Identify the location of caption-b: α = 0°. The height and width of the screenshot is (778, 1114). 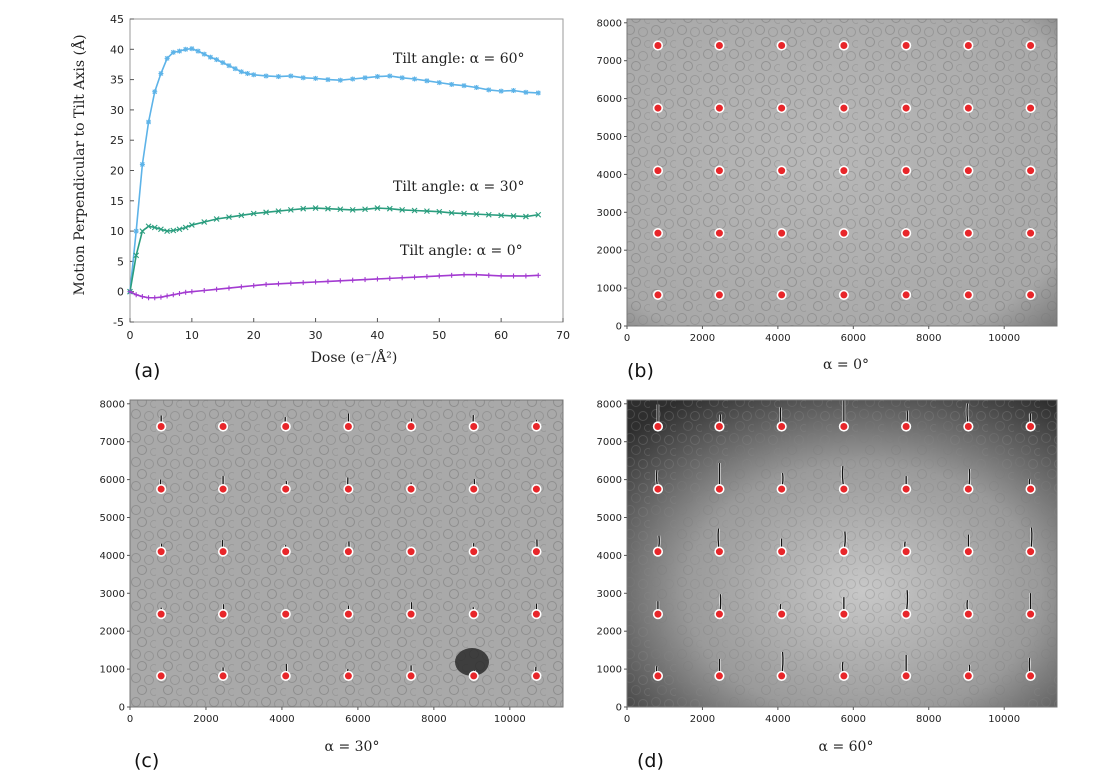
(846, 365).